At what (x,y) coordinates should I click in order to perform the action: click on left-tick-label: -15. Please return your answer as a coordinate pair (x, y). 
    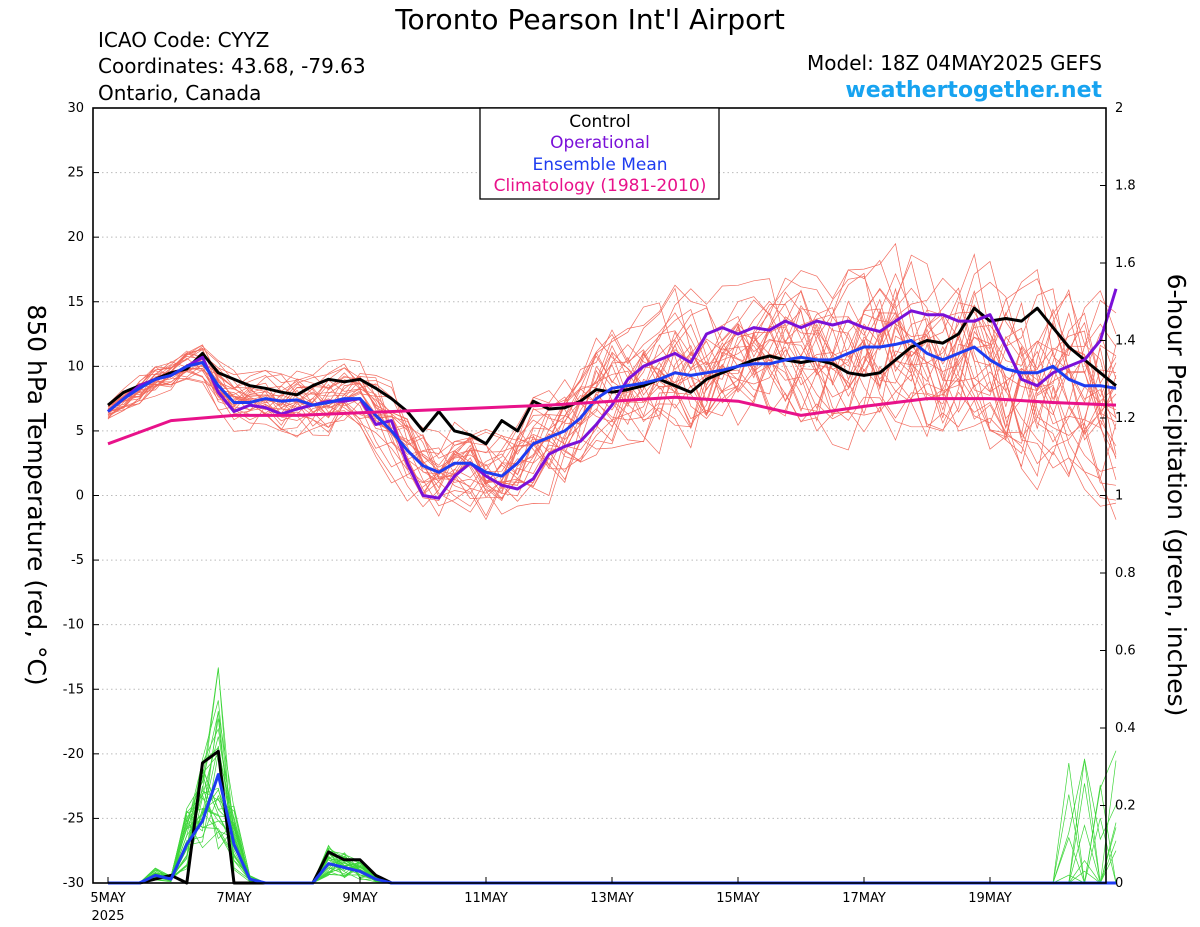
    Looking at the image, I should click on (73, 689).